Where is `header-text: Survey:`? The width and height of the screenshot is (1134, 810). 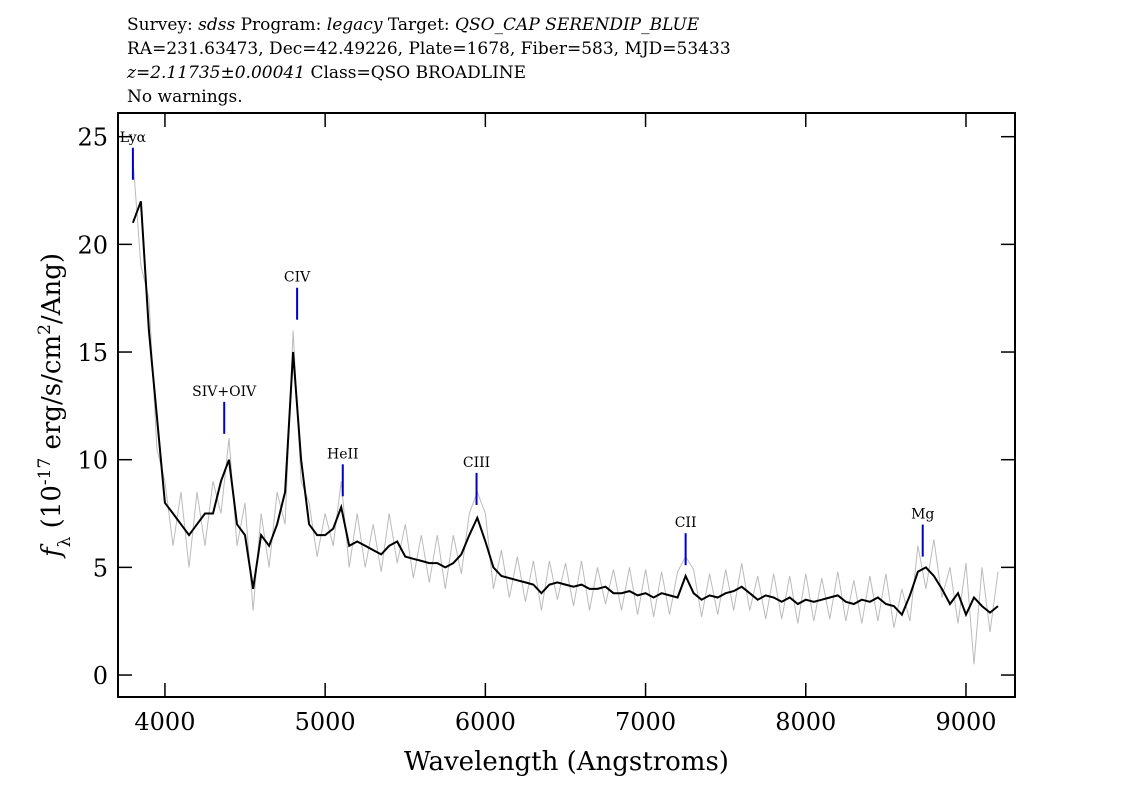 header-text: Survey: is located at coordinates (162, 25).